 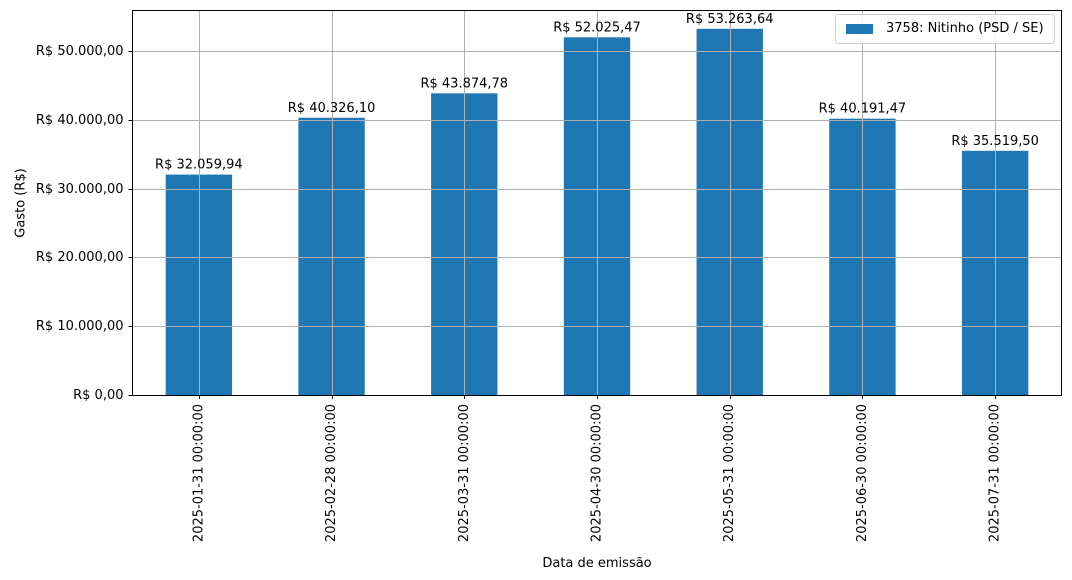 What do you see at coordinates (965, 28) in the screenshot?
I see `legend-label: 3758: Nitinho (PSD / SE)` at bounding box center [965, 28].